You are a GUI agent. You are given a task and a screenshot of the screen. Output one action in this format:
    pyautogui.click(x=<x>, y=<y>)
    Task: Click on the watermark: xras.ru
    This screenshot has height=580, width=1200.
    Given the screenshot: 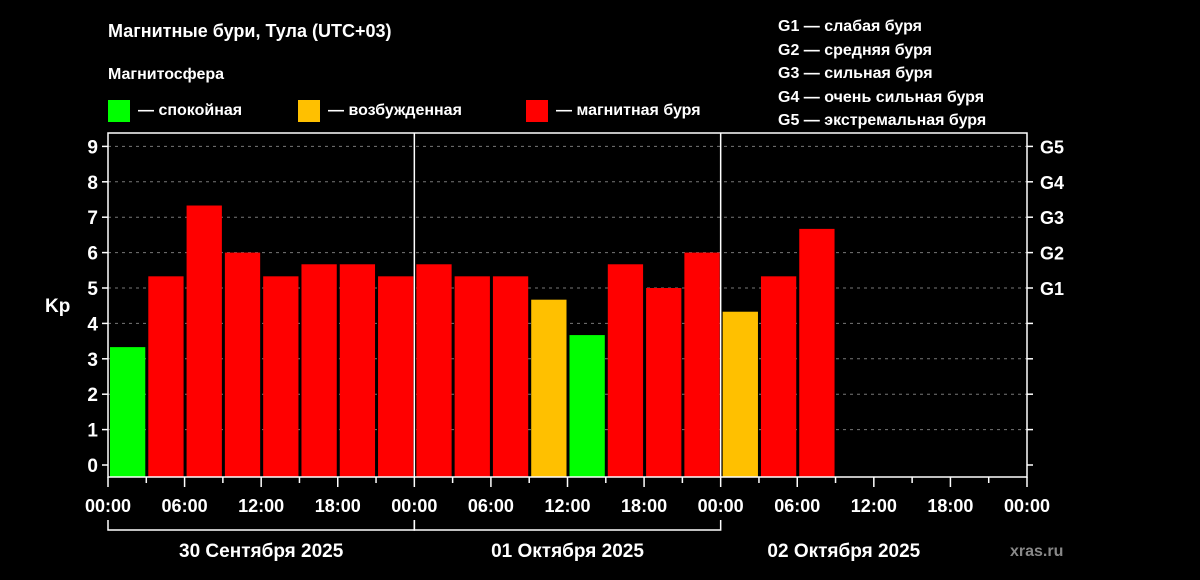 What is the action you would take?
    pyautogui.click(x=1036, y=551)
    